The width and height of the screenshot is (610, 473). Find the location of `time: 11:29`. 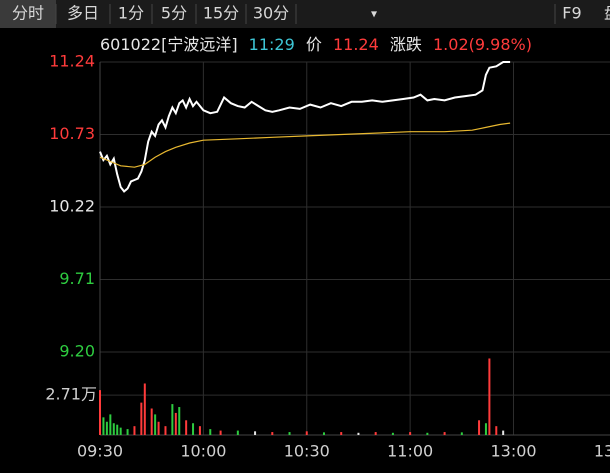

time: 11:29 is located at coordinates (272, 44).